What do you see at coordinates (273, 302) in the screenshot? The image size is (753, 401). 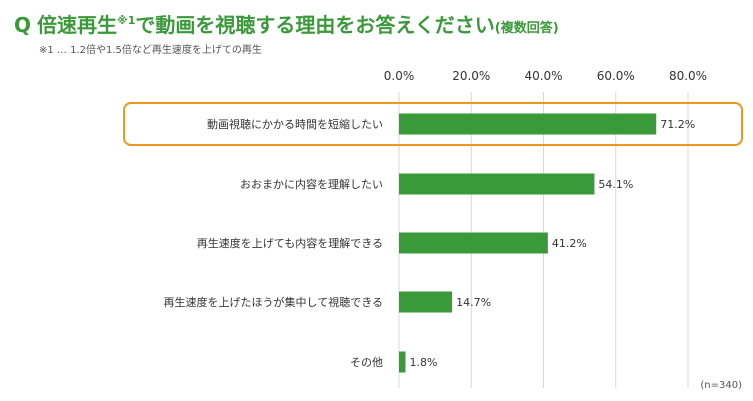 I see `category-label: 再生速度を上げたほうが集中して視聴できる` at bounding box center [273, 302].